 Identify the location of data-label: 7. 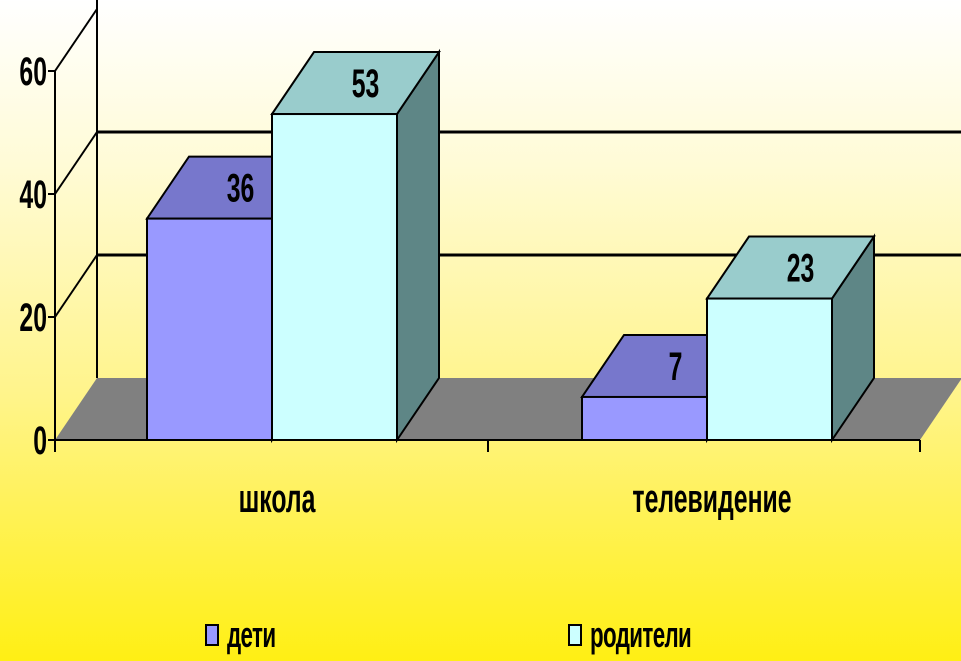
(676, 367).